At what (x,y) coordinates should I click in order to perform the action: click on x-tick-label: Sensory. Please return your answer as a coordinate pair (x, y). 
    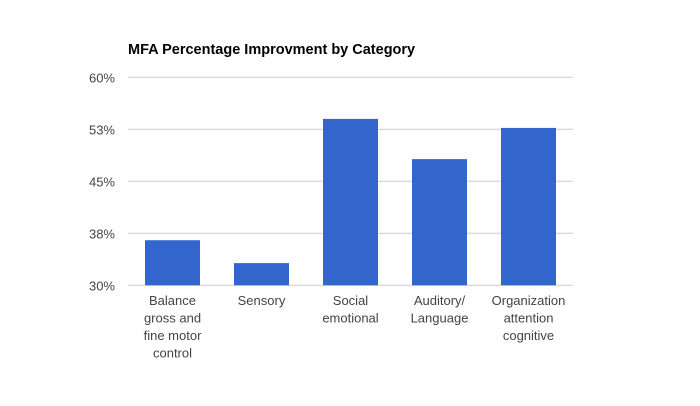
    Looking at the image, I should click on (262, 300).